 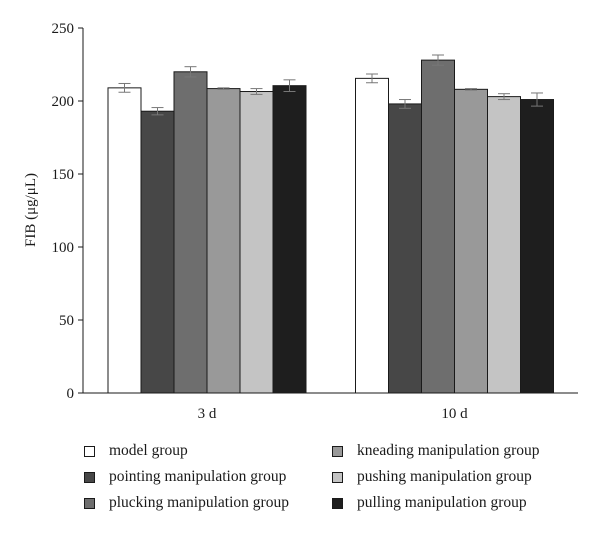 What do you see at coordinates (208, 451) in the screenshot?
I see `legend-item: model group` at bounding box center [208, 451].